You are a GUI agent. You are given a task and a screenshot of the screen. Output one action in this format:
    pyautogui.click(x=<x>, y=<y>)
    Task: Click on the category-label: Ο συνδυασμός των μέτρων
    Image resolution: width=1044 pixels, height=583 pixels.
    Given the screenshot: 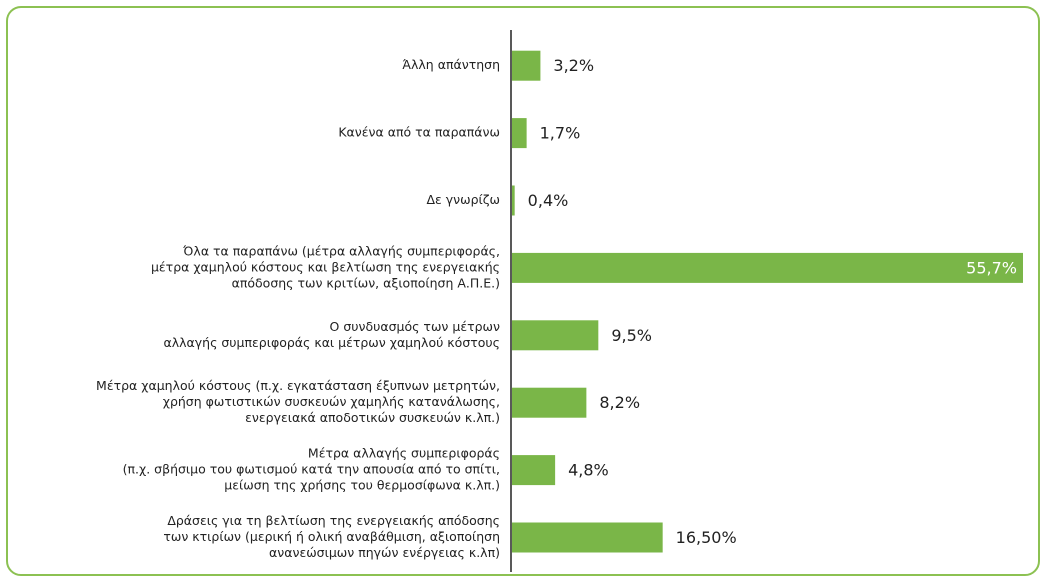 What is the action you would take?
    pyautogui.click(x=415, y=326)
    